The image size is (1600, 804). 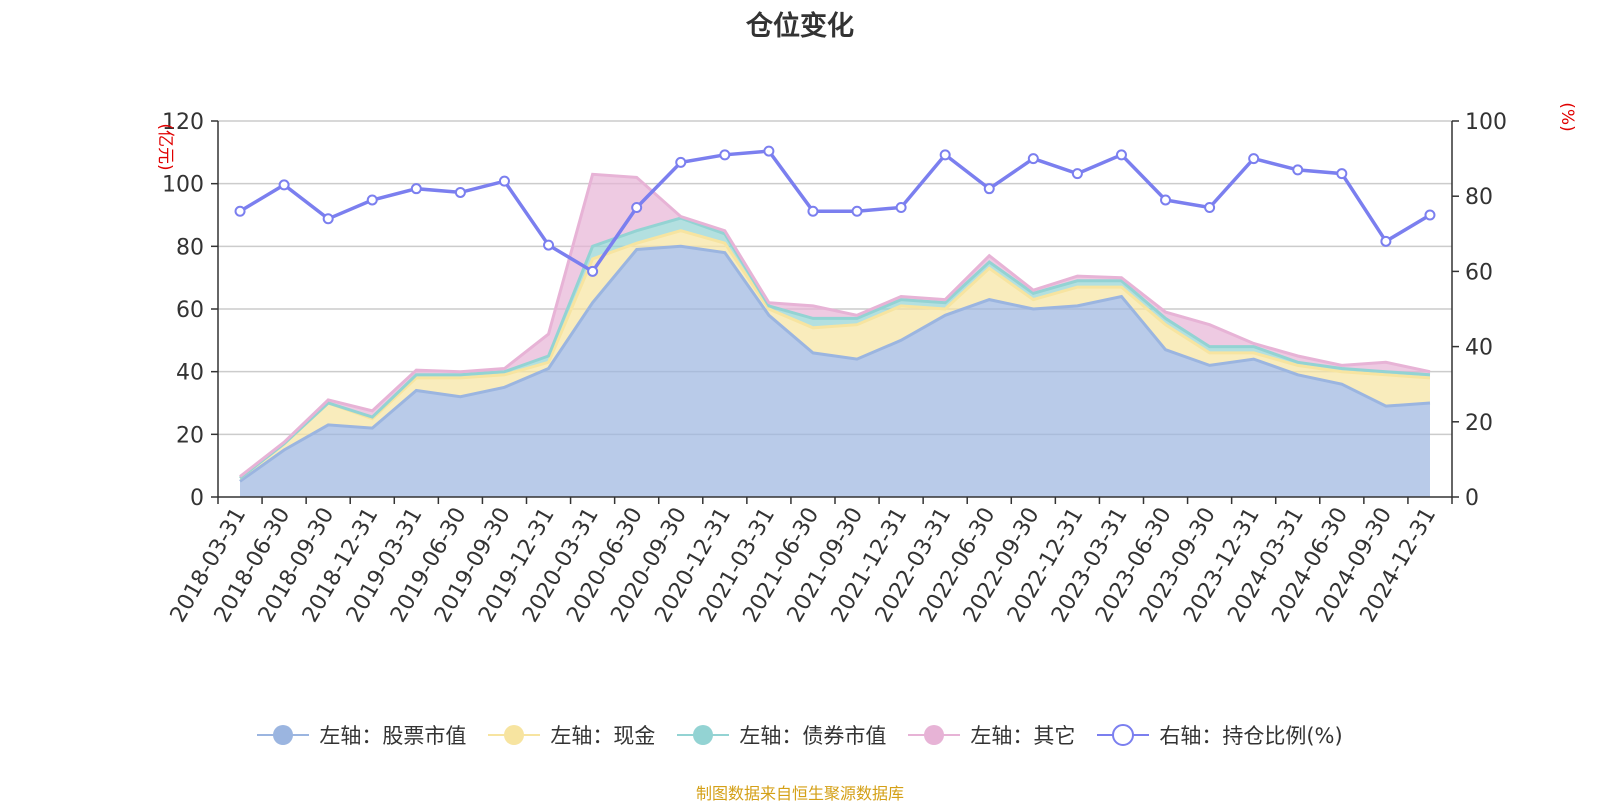 I want to click on left-axis-label: (亿元), so click(x=165, y=146).